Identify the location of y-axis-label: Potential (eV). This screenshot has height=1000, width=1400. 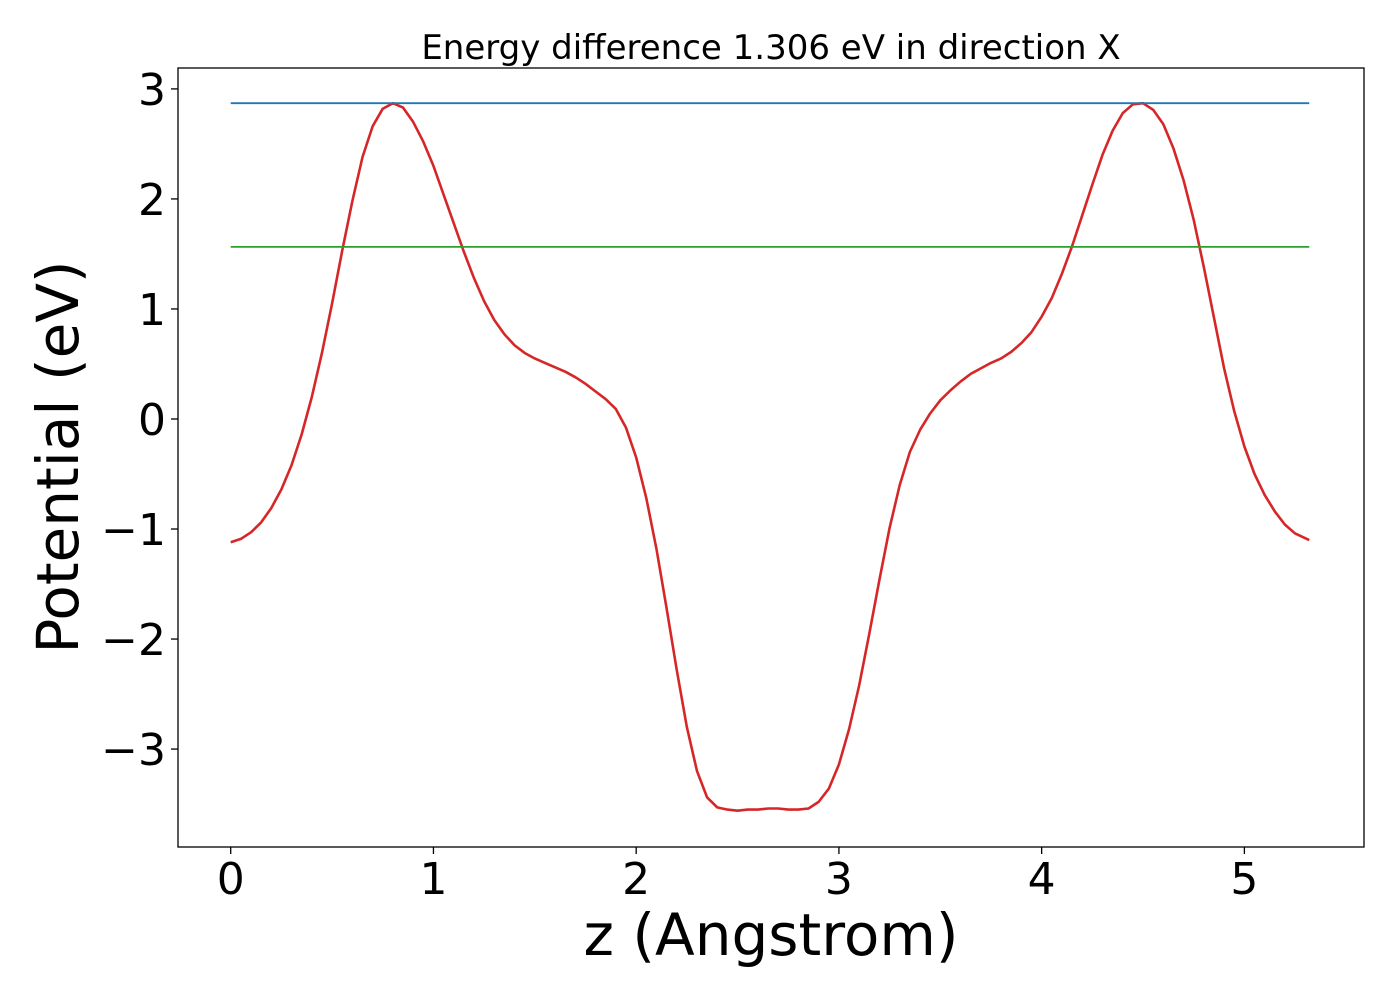
(58, 456).